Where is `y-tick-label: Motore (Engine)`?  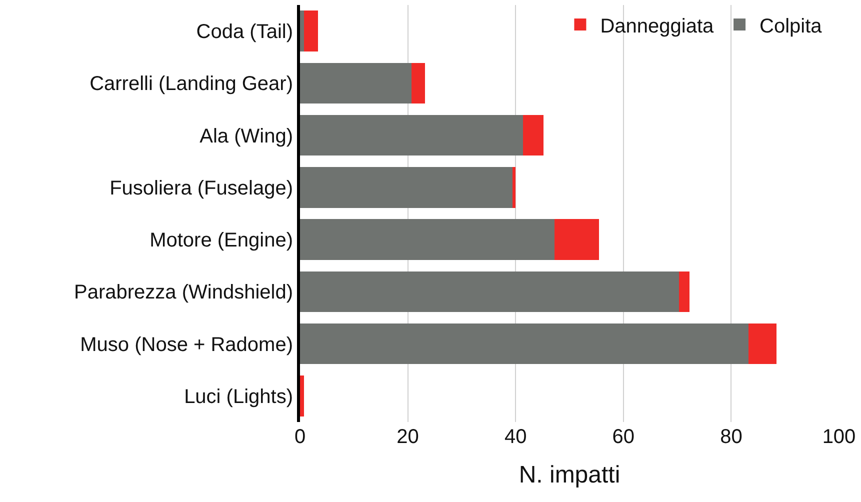 y-tick-label: Motore (Engine) is located at coordinates (221, 241).